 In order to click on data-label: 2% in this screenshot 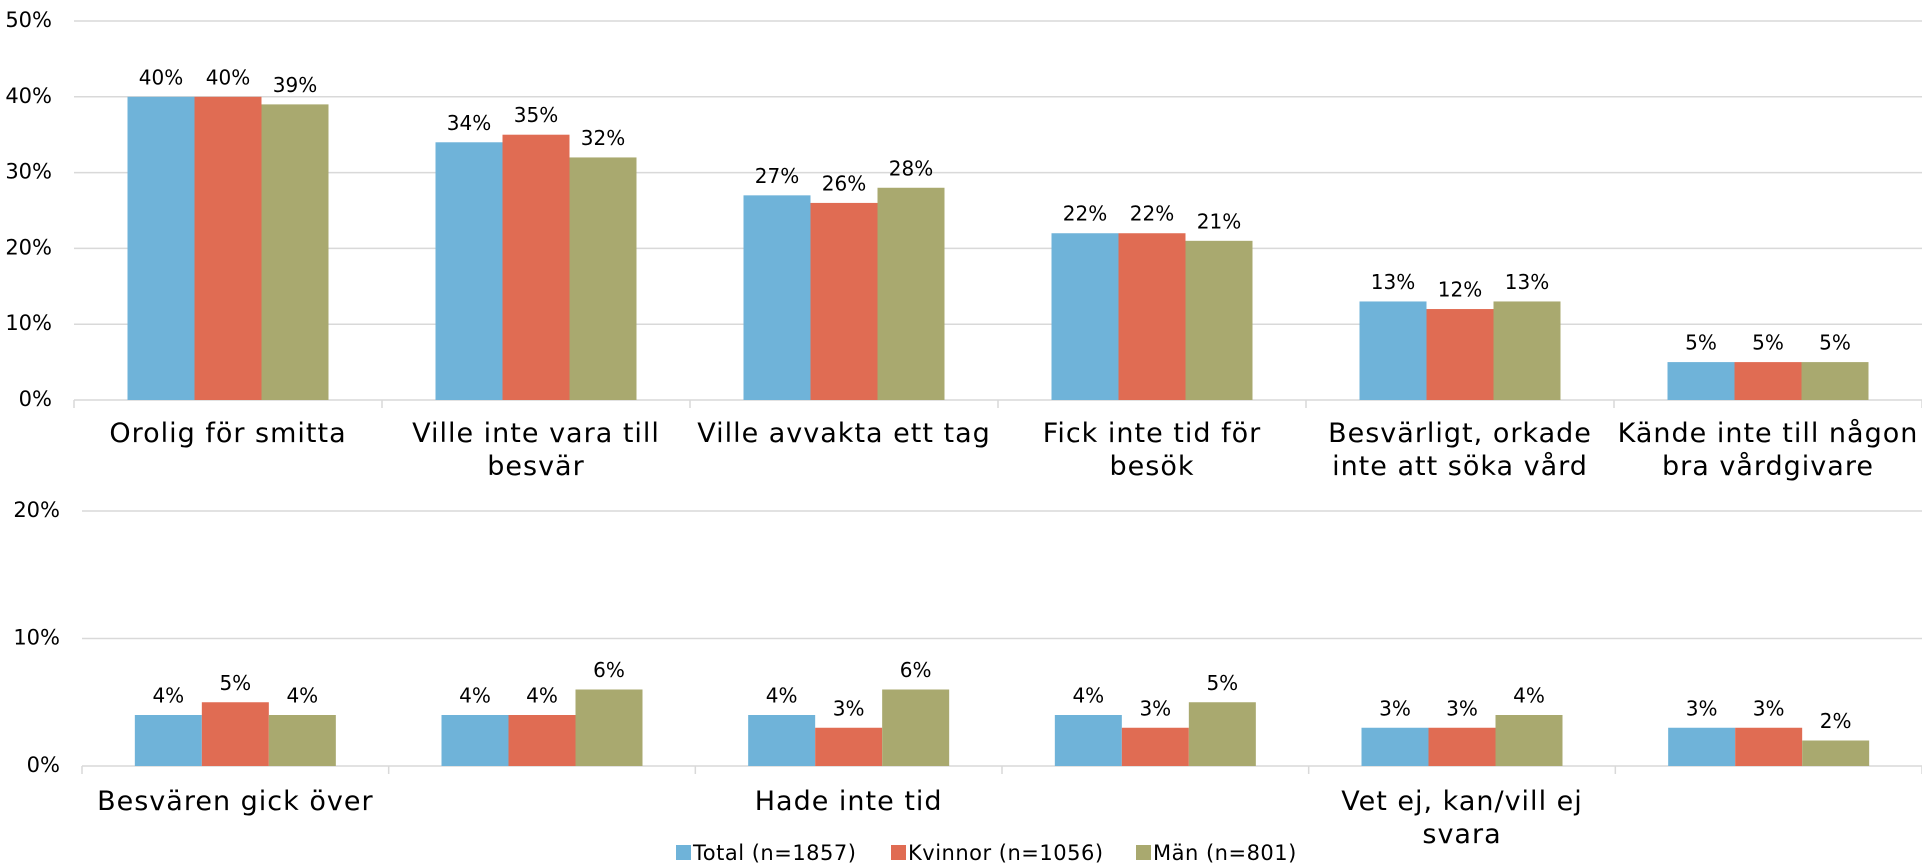, I will do `click(1836, 721)`.